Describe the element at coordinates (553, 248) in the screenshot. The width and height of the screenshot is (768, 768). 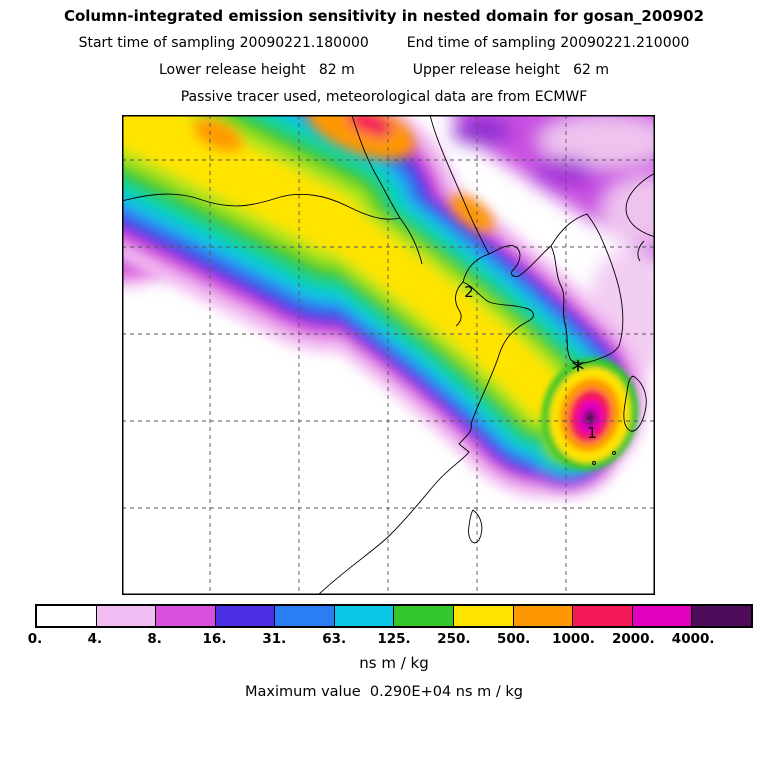
I see `low-sensitivity-field` at that location.